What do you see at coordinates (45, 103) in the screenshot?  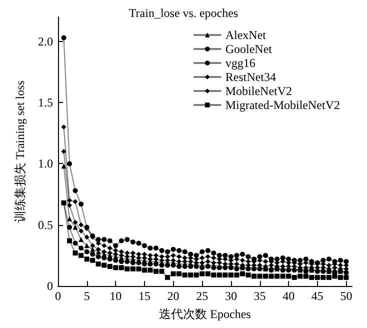 I see `y-tick-label: 1.5` at bounding box center [45, 103].